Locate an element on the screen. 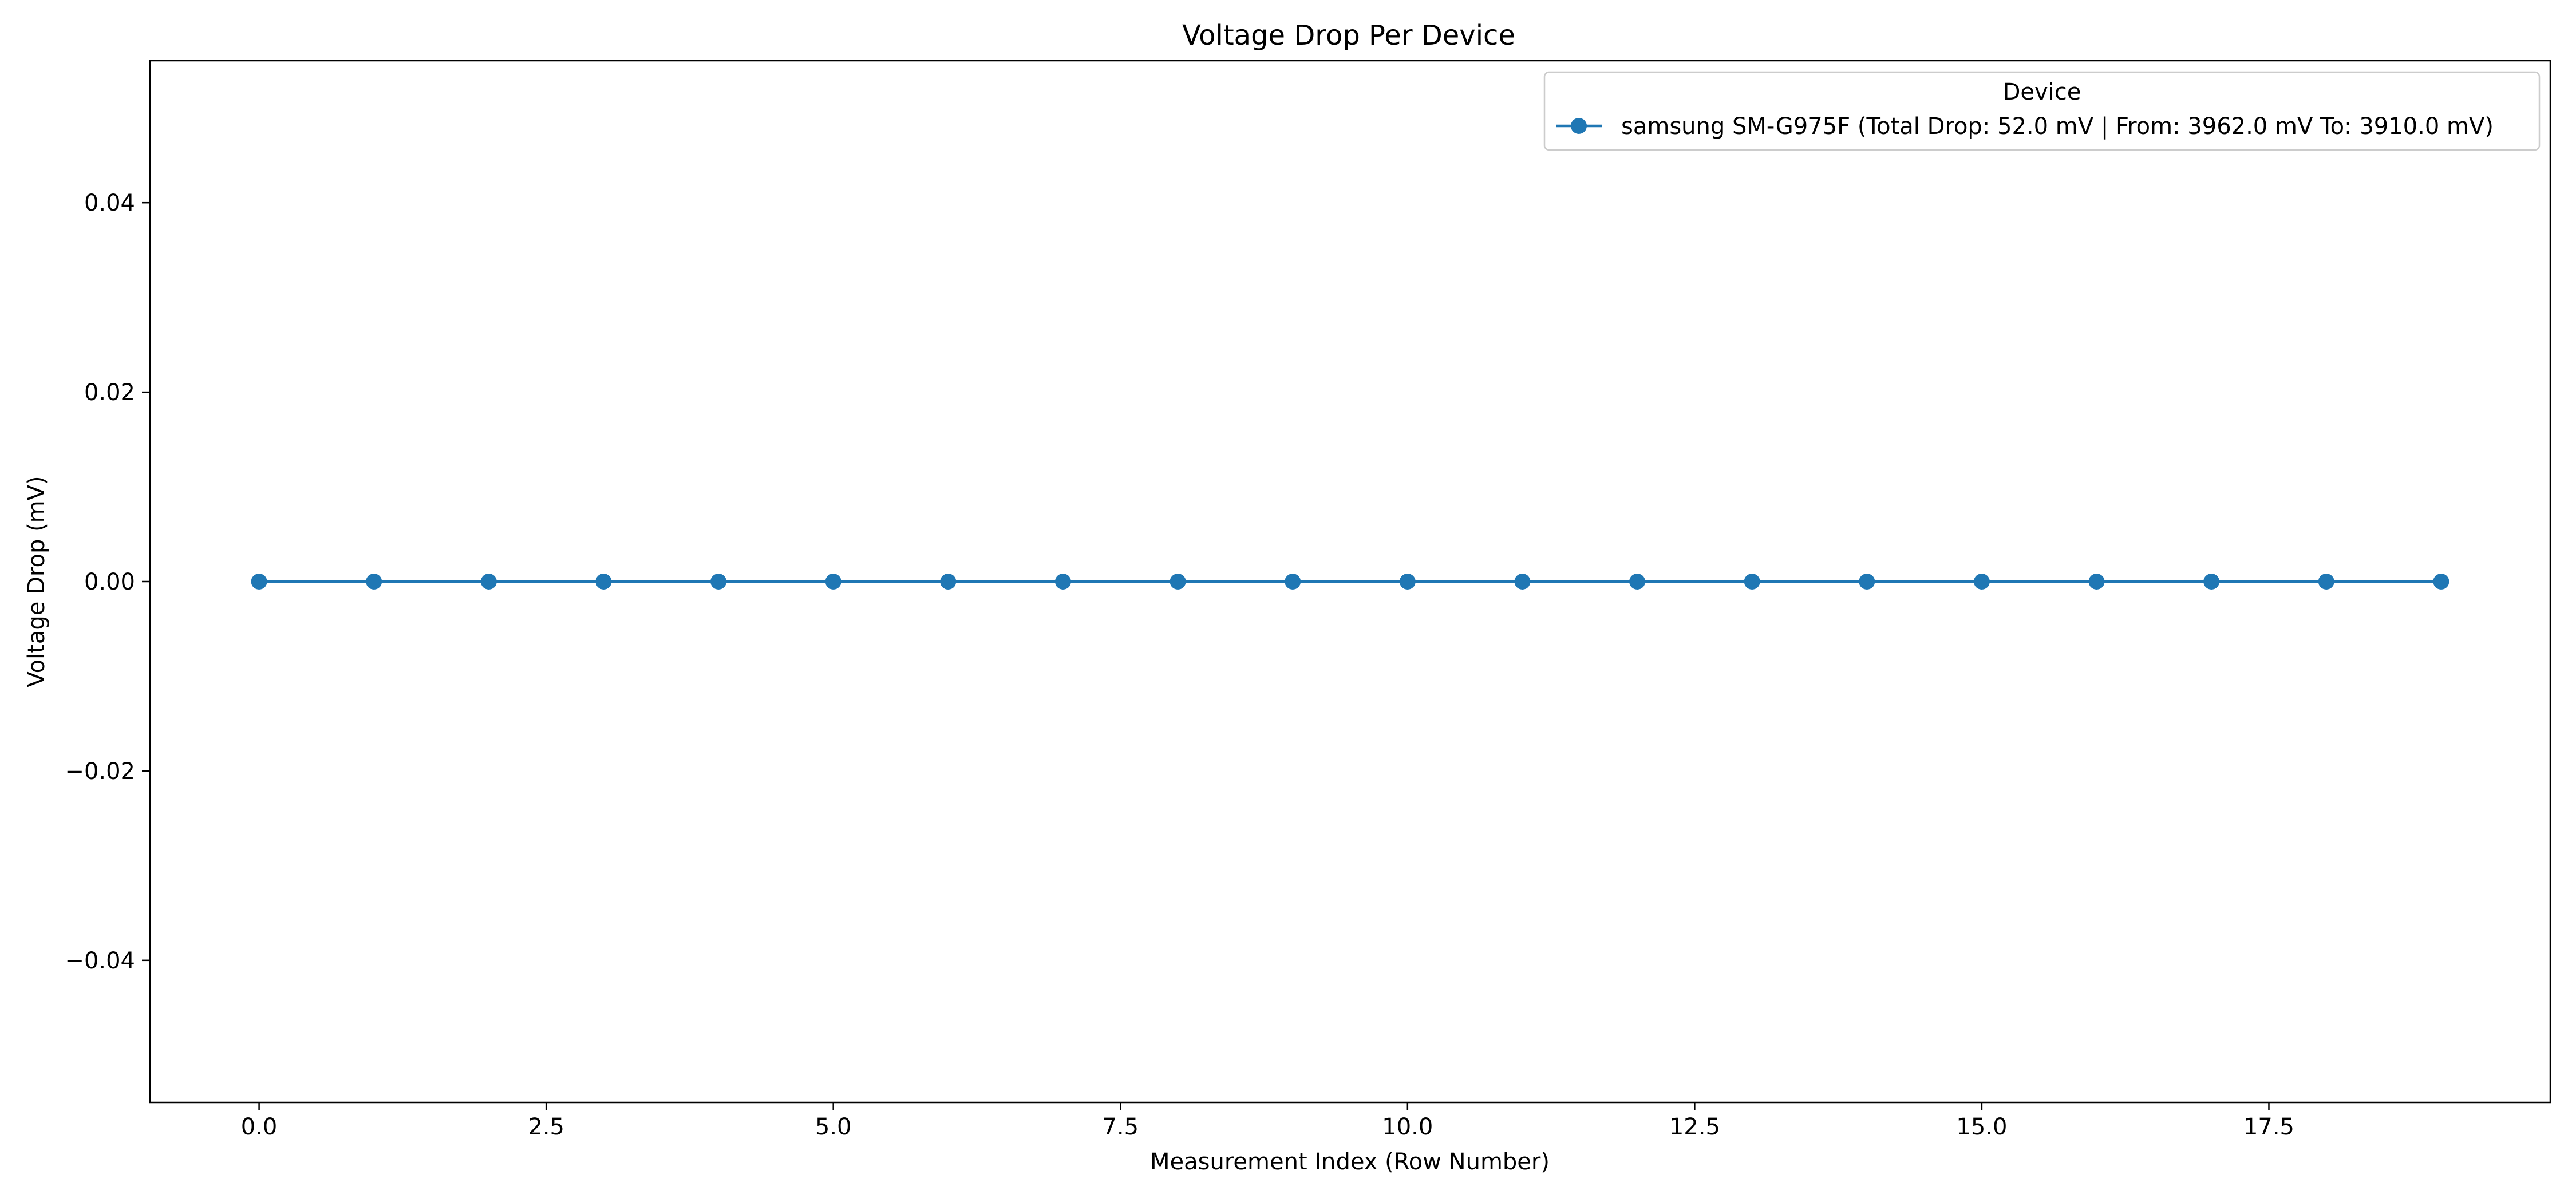 The width and height of the screenshot is (2576, 1202). legend-title: Device is located at coordinates (2042, 92).